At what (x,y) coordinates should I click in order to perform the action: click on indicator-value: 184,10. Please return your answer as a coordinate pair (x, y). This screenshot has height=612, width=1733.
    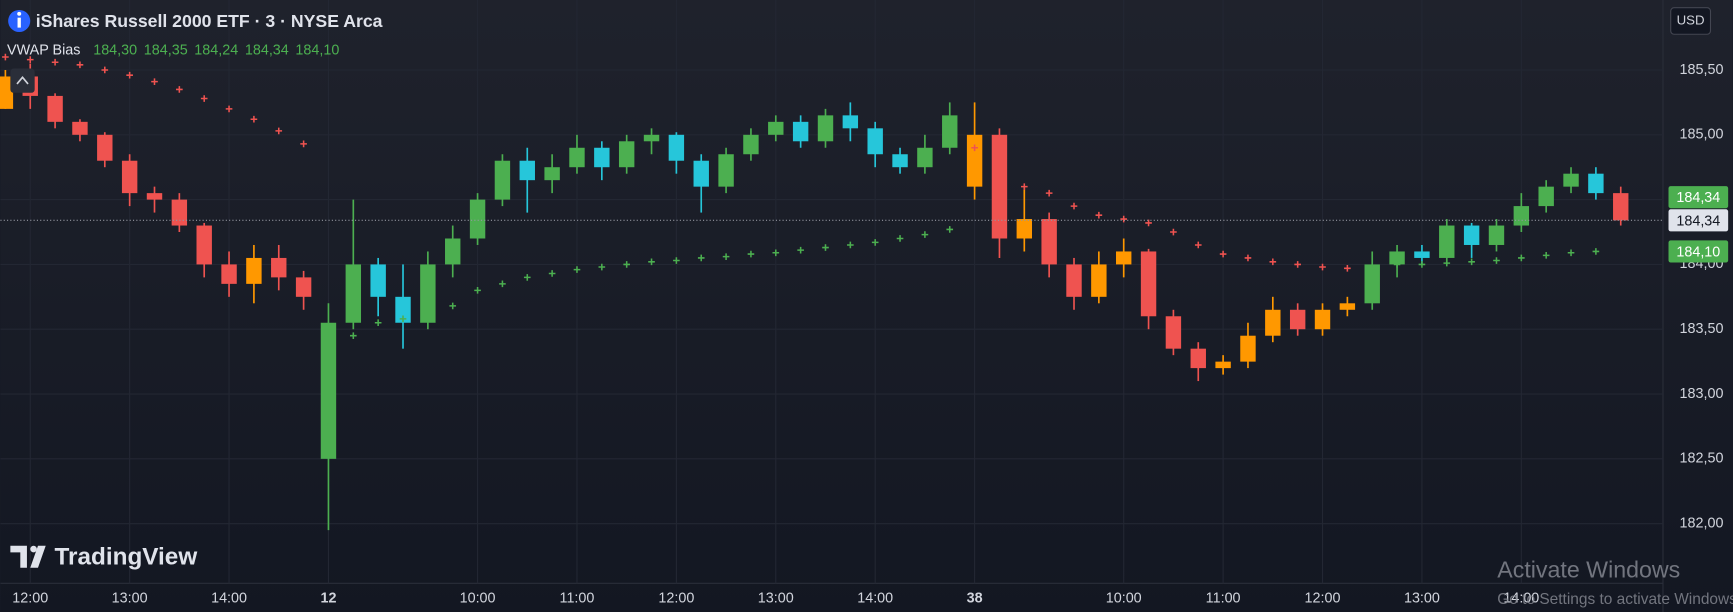
    Looking at the image, I should click on (317, 51).